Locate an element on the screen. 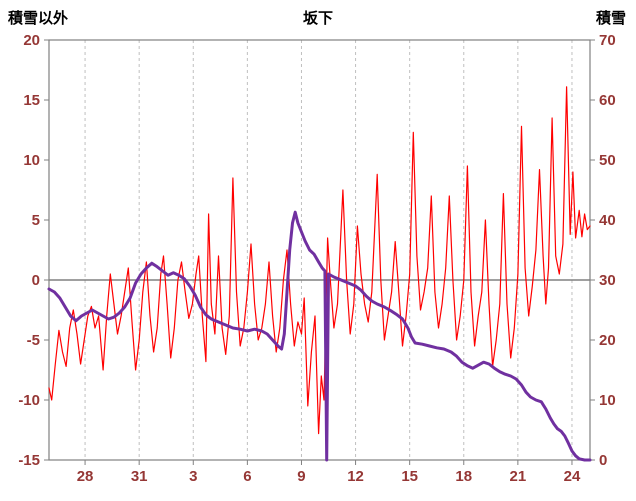  svg-text: 31 is located at coordinates (139, 476).